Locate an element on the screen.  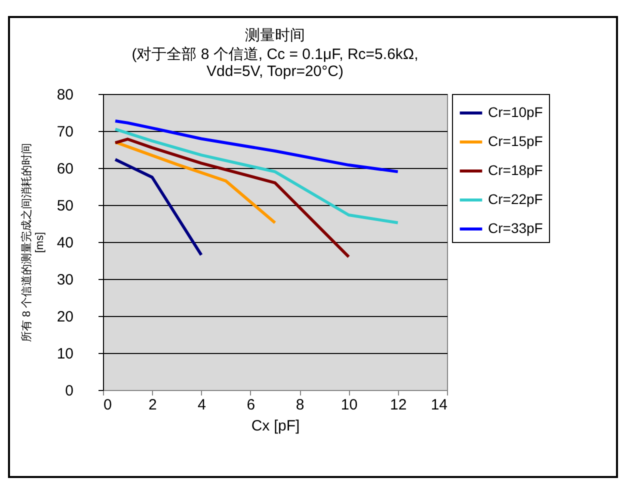
legend-label: Cr=22pF is located at coordinates (515, 199).